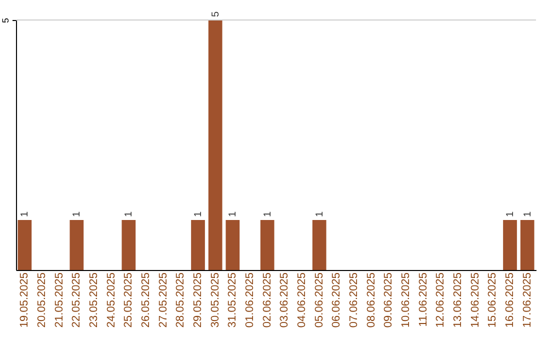  What do you see at coordinates (250, 300) in the screenshot?
I see `x-tick-label: 01.06.2025` at bounding box center [250, 300].